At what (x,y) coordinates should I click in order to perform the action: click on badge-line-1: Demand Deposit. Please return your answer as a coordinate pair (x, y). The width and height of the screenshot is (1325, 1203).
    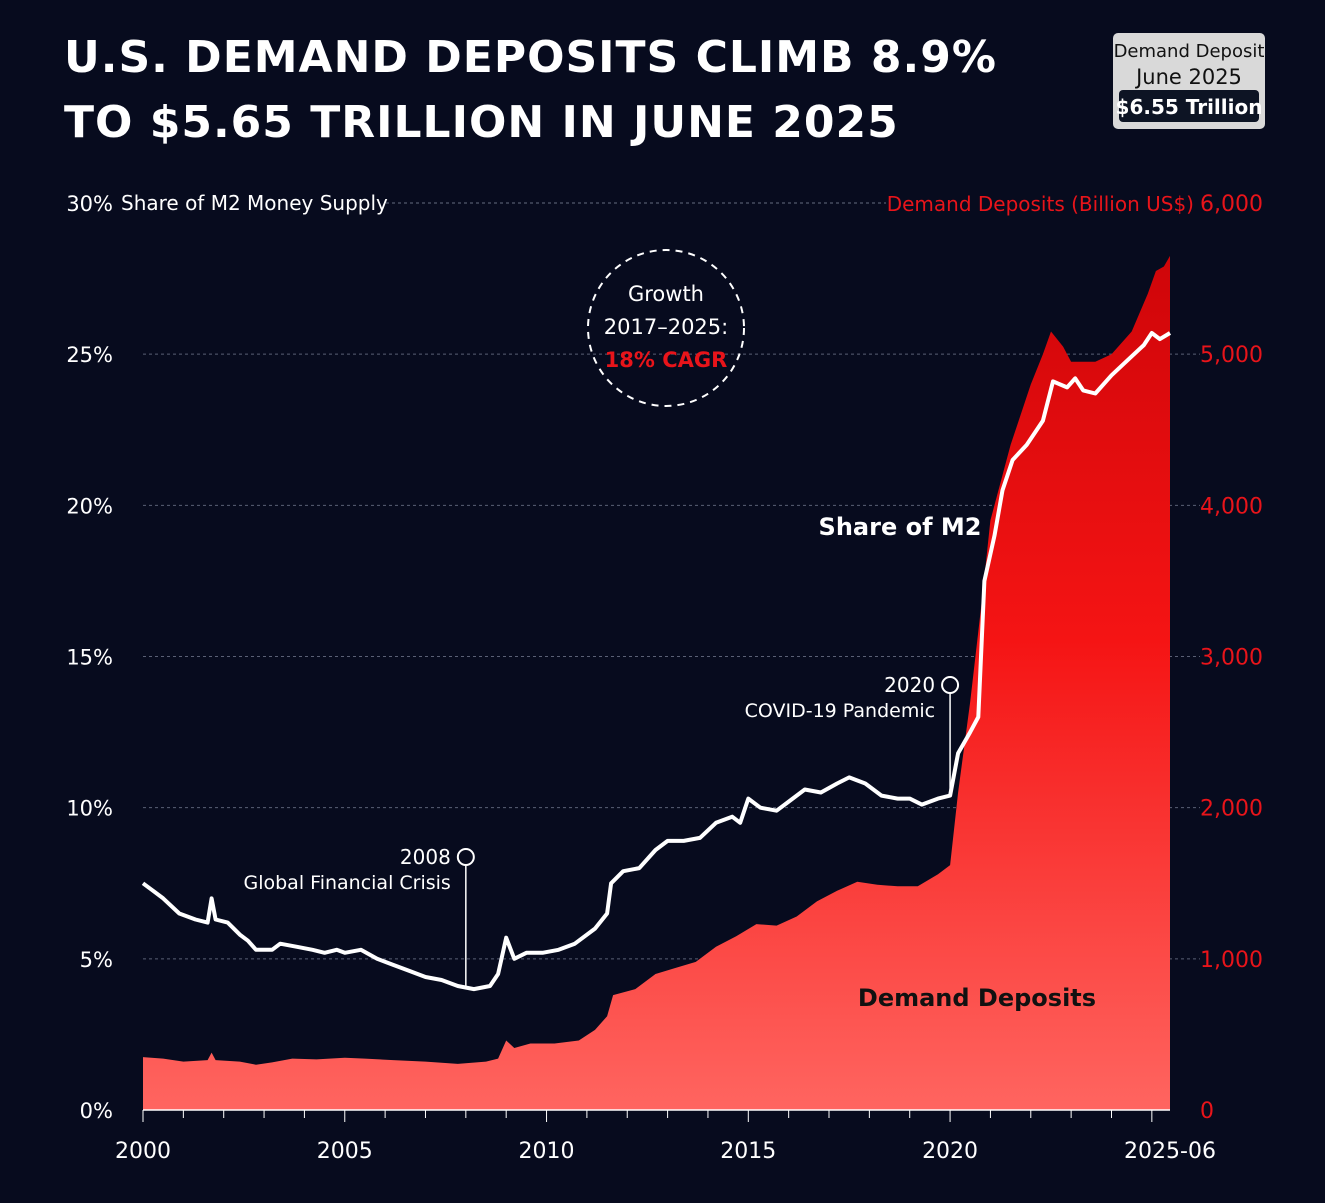
    Looking at the image, I should click on (1189, 51).